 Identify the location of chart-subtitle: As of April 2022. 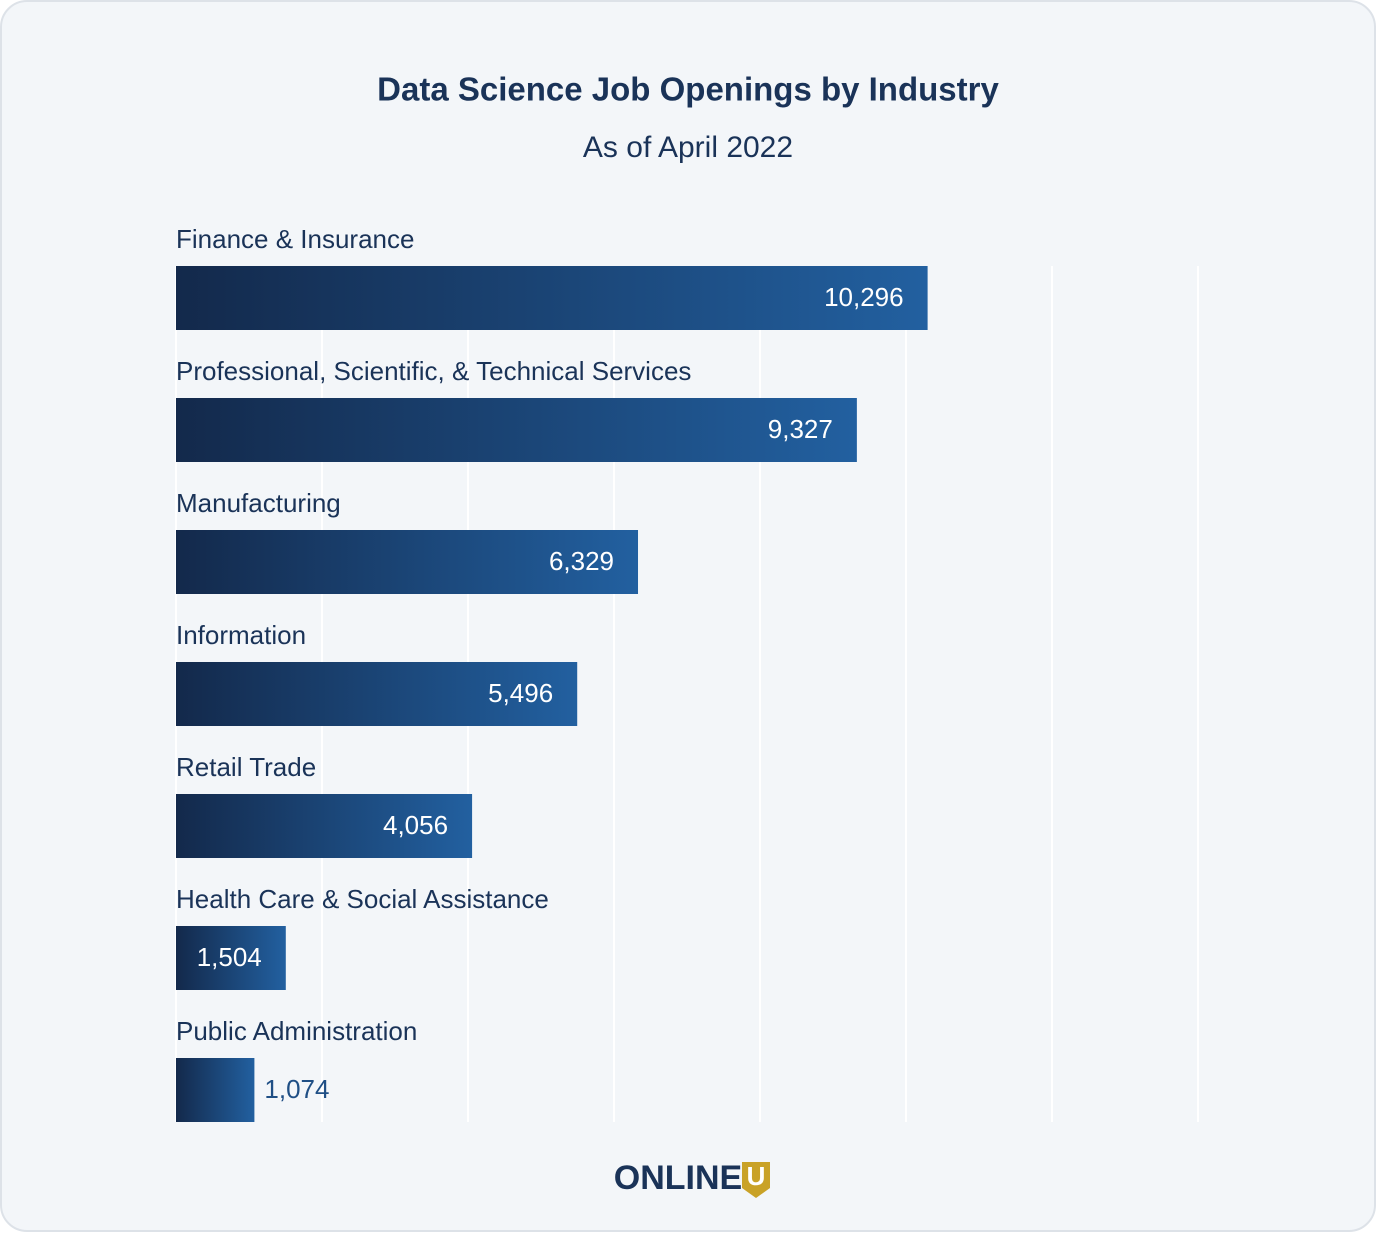
(688, 147).